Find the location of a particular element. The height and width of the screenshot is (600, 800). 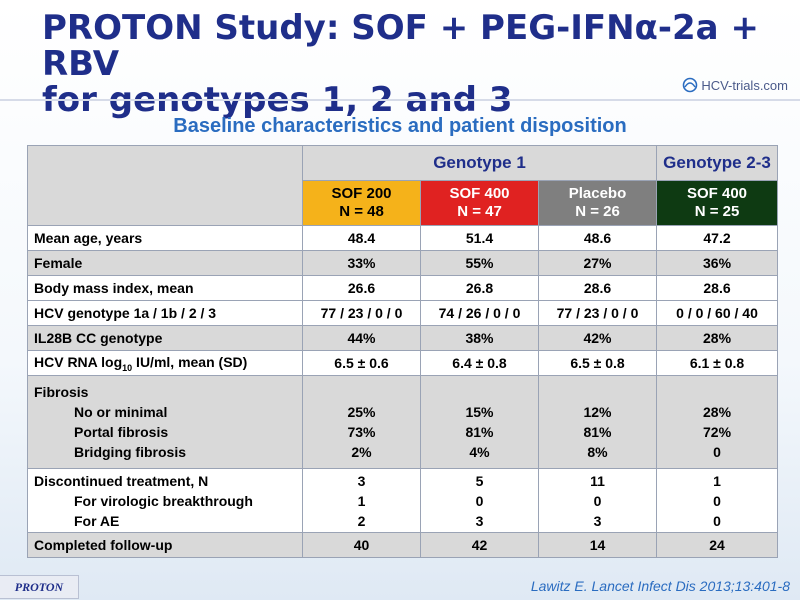

cell: 1 0 0 is located at coordinates (717, 500).